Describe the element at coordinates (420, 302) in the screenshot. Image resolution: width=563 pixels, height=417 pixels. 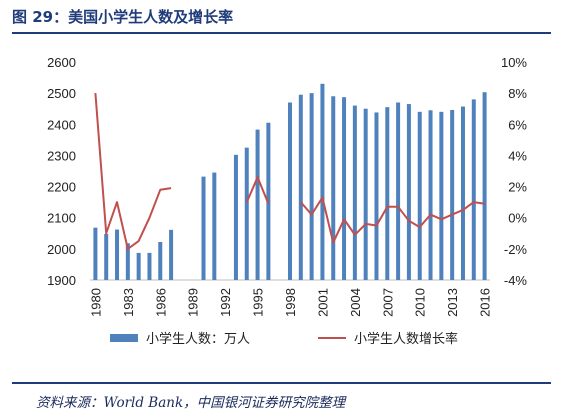
I see `x-tick-label: 2010` at that location.